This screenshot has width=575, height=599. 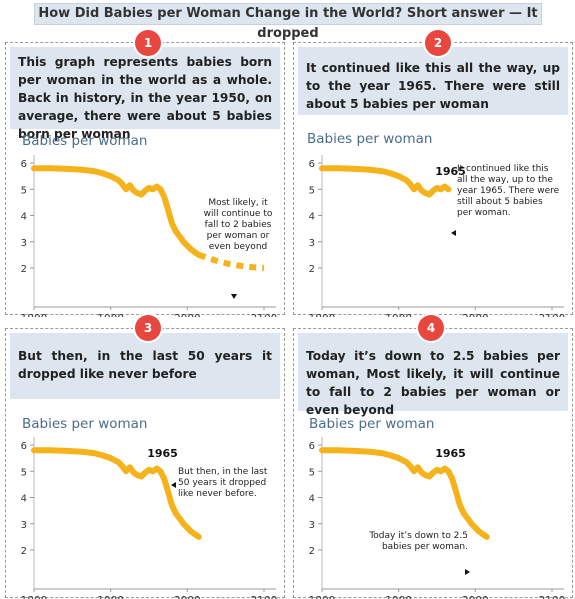 I want to click on panel-1-chart: 2 3 4 5 6 1800 1900 2000 2100, so click(x=149, y=236).